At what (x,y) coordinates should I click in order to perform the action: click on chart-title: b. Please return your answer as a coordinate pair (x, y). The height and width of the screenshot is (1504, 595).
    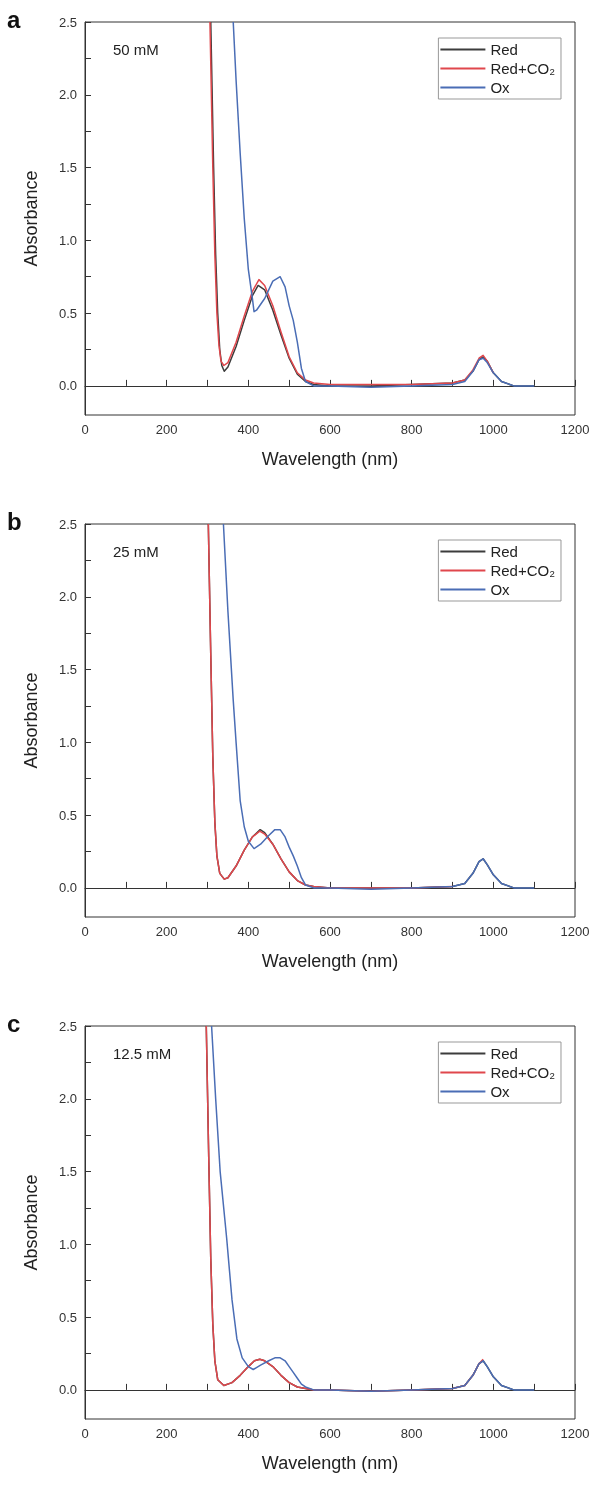
    Looking at the image, I should click on (14, 521).